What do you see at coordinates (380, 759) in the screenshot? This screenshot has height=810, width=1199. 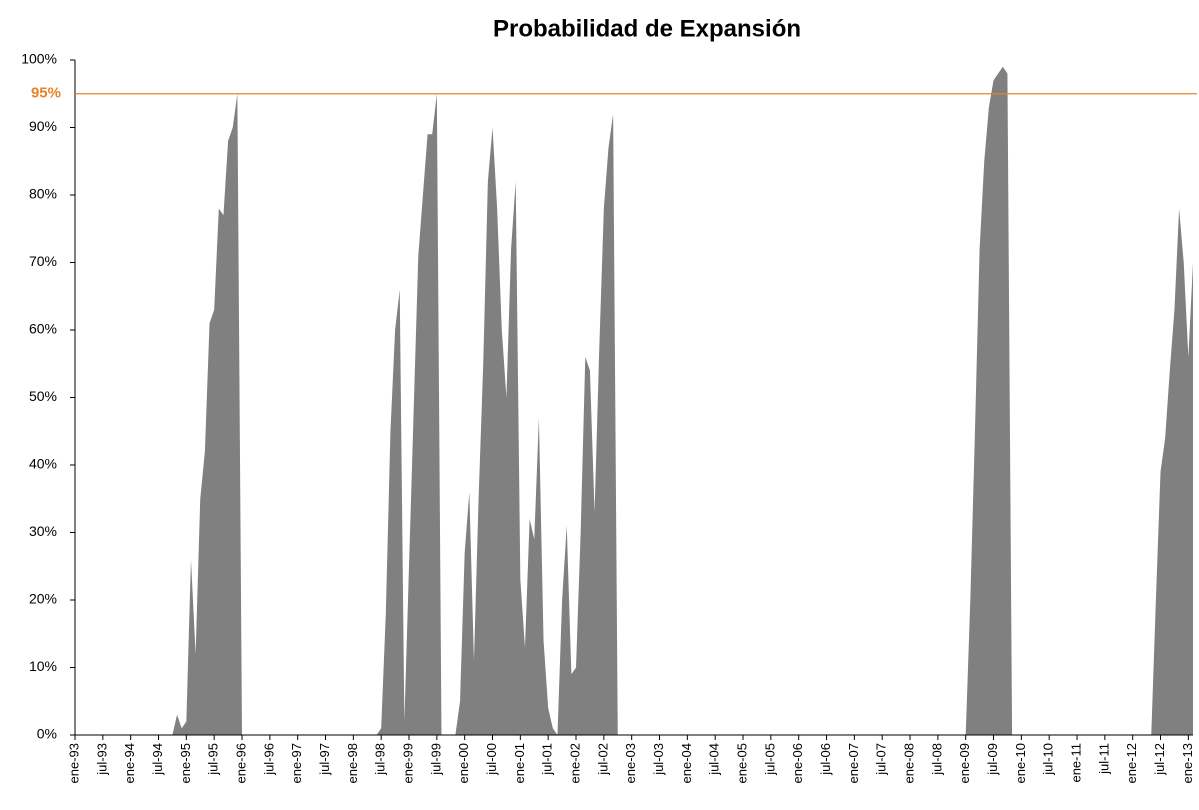 I see `x-tick-label: jul-98` at bounding box center [380, 759].